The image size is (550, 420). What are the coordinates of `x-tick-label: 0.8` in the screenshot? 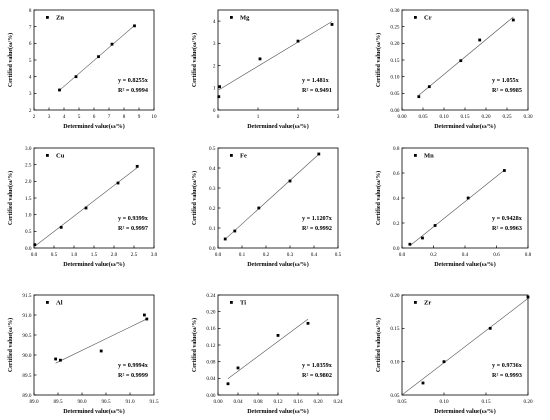 It's located at (528, 255).